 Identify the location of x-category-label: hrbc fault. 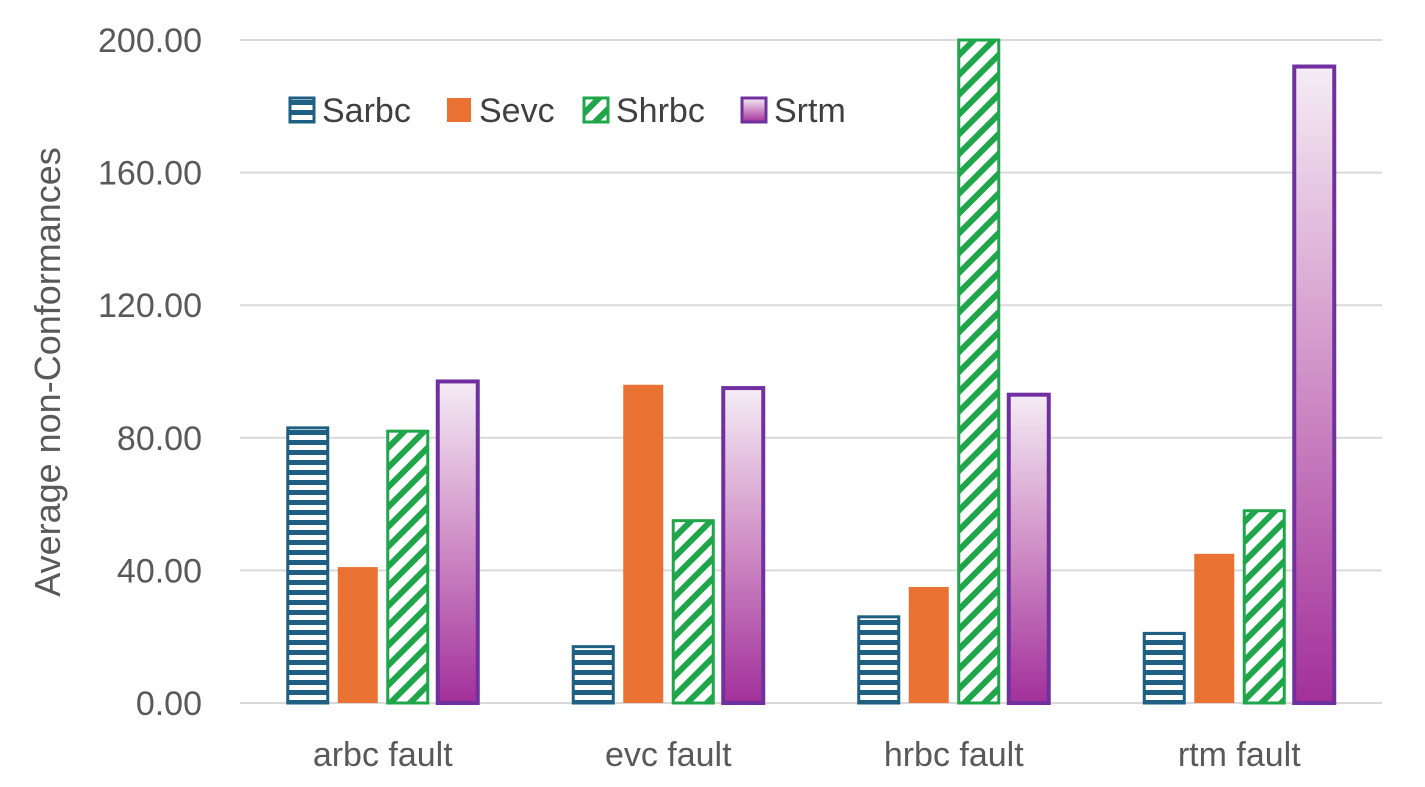
(954, 755).